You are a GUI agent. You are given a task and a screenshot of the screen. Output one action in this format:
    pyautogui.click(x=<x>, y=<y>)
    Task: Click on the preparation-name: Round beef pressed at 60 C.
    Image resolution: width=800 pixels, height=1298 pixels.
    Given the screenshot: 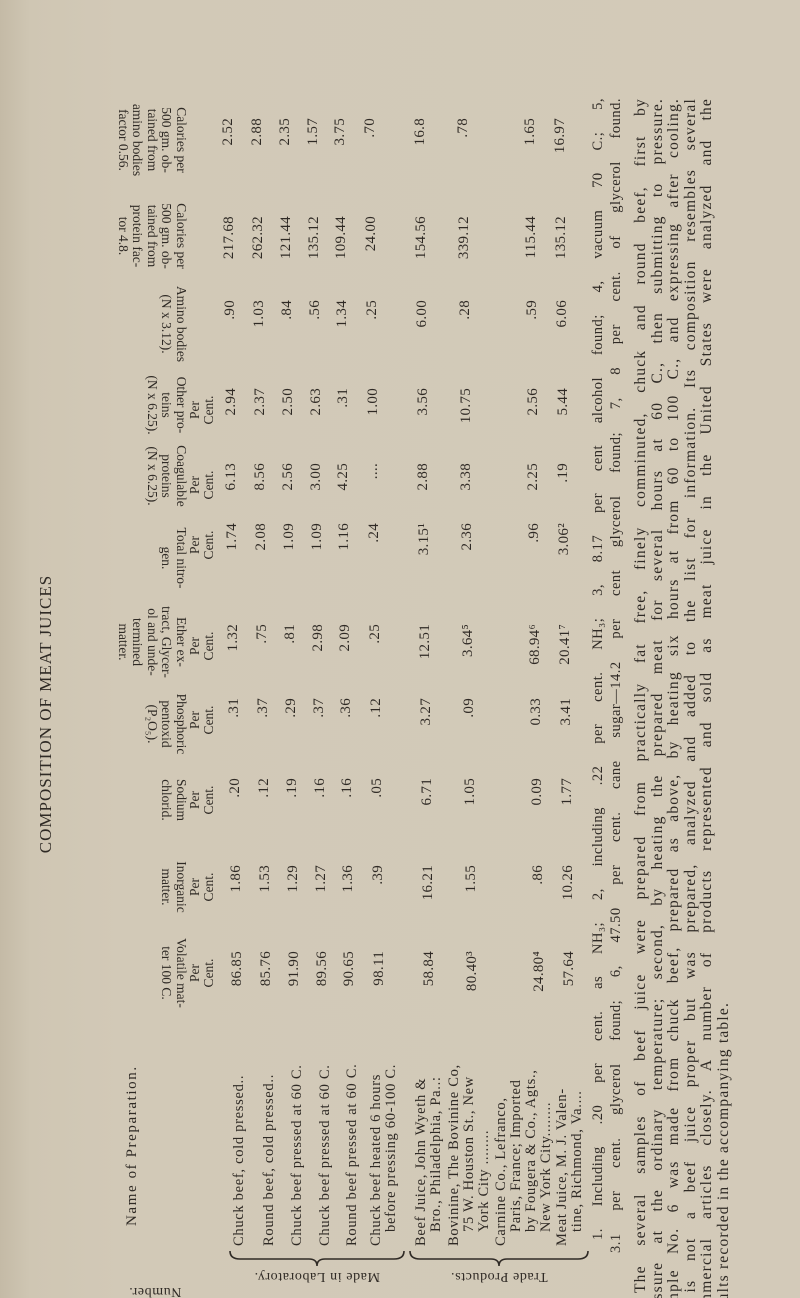 What is the action you would take?
    pyautogui.click(x=352, y=1154)
    